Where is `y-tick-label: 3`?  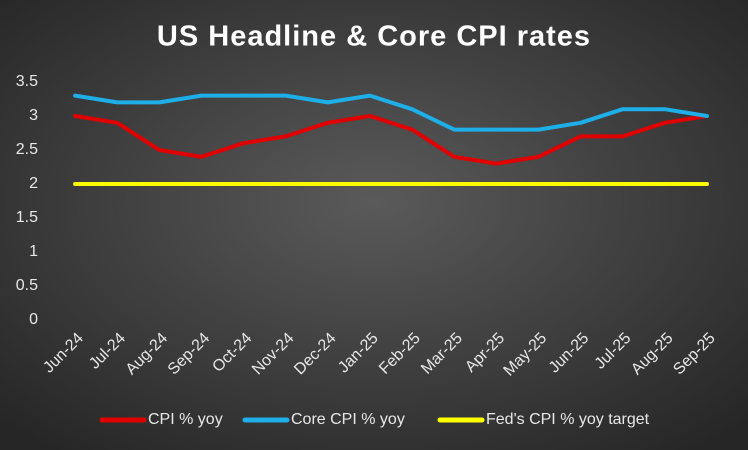 y-tick-label: 3 is located at coordinates (33, 115).